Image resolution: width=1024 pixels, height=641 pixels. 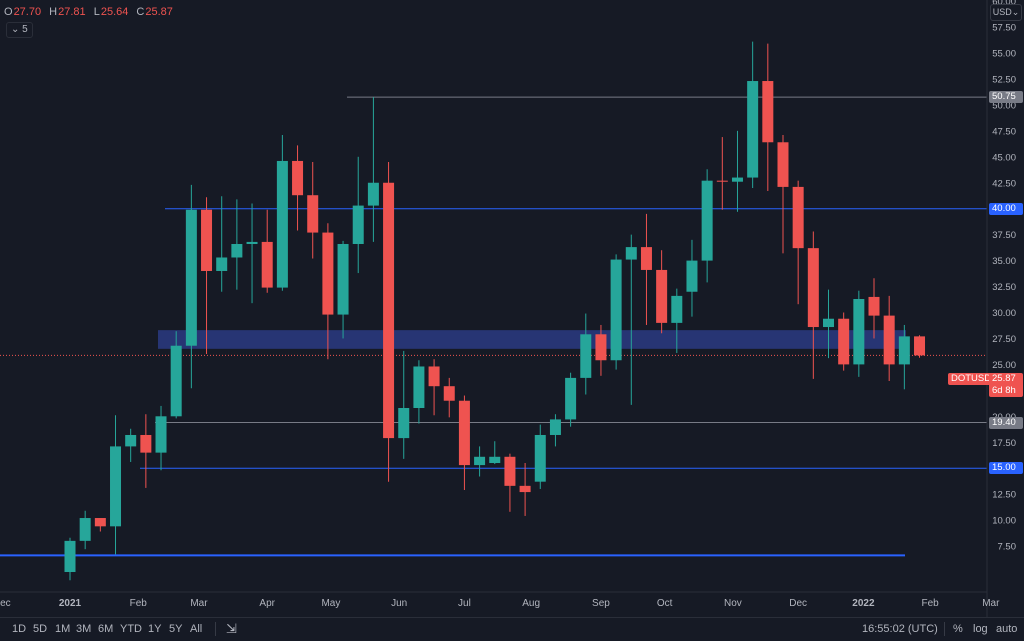 I want to click on bar-countdown: 6d 8h, so click(x=1004, y=390).